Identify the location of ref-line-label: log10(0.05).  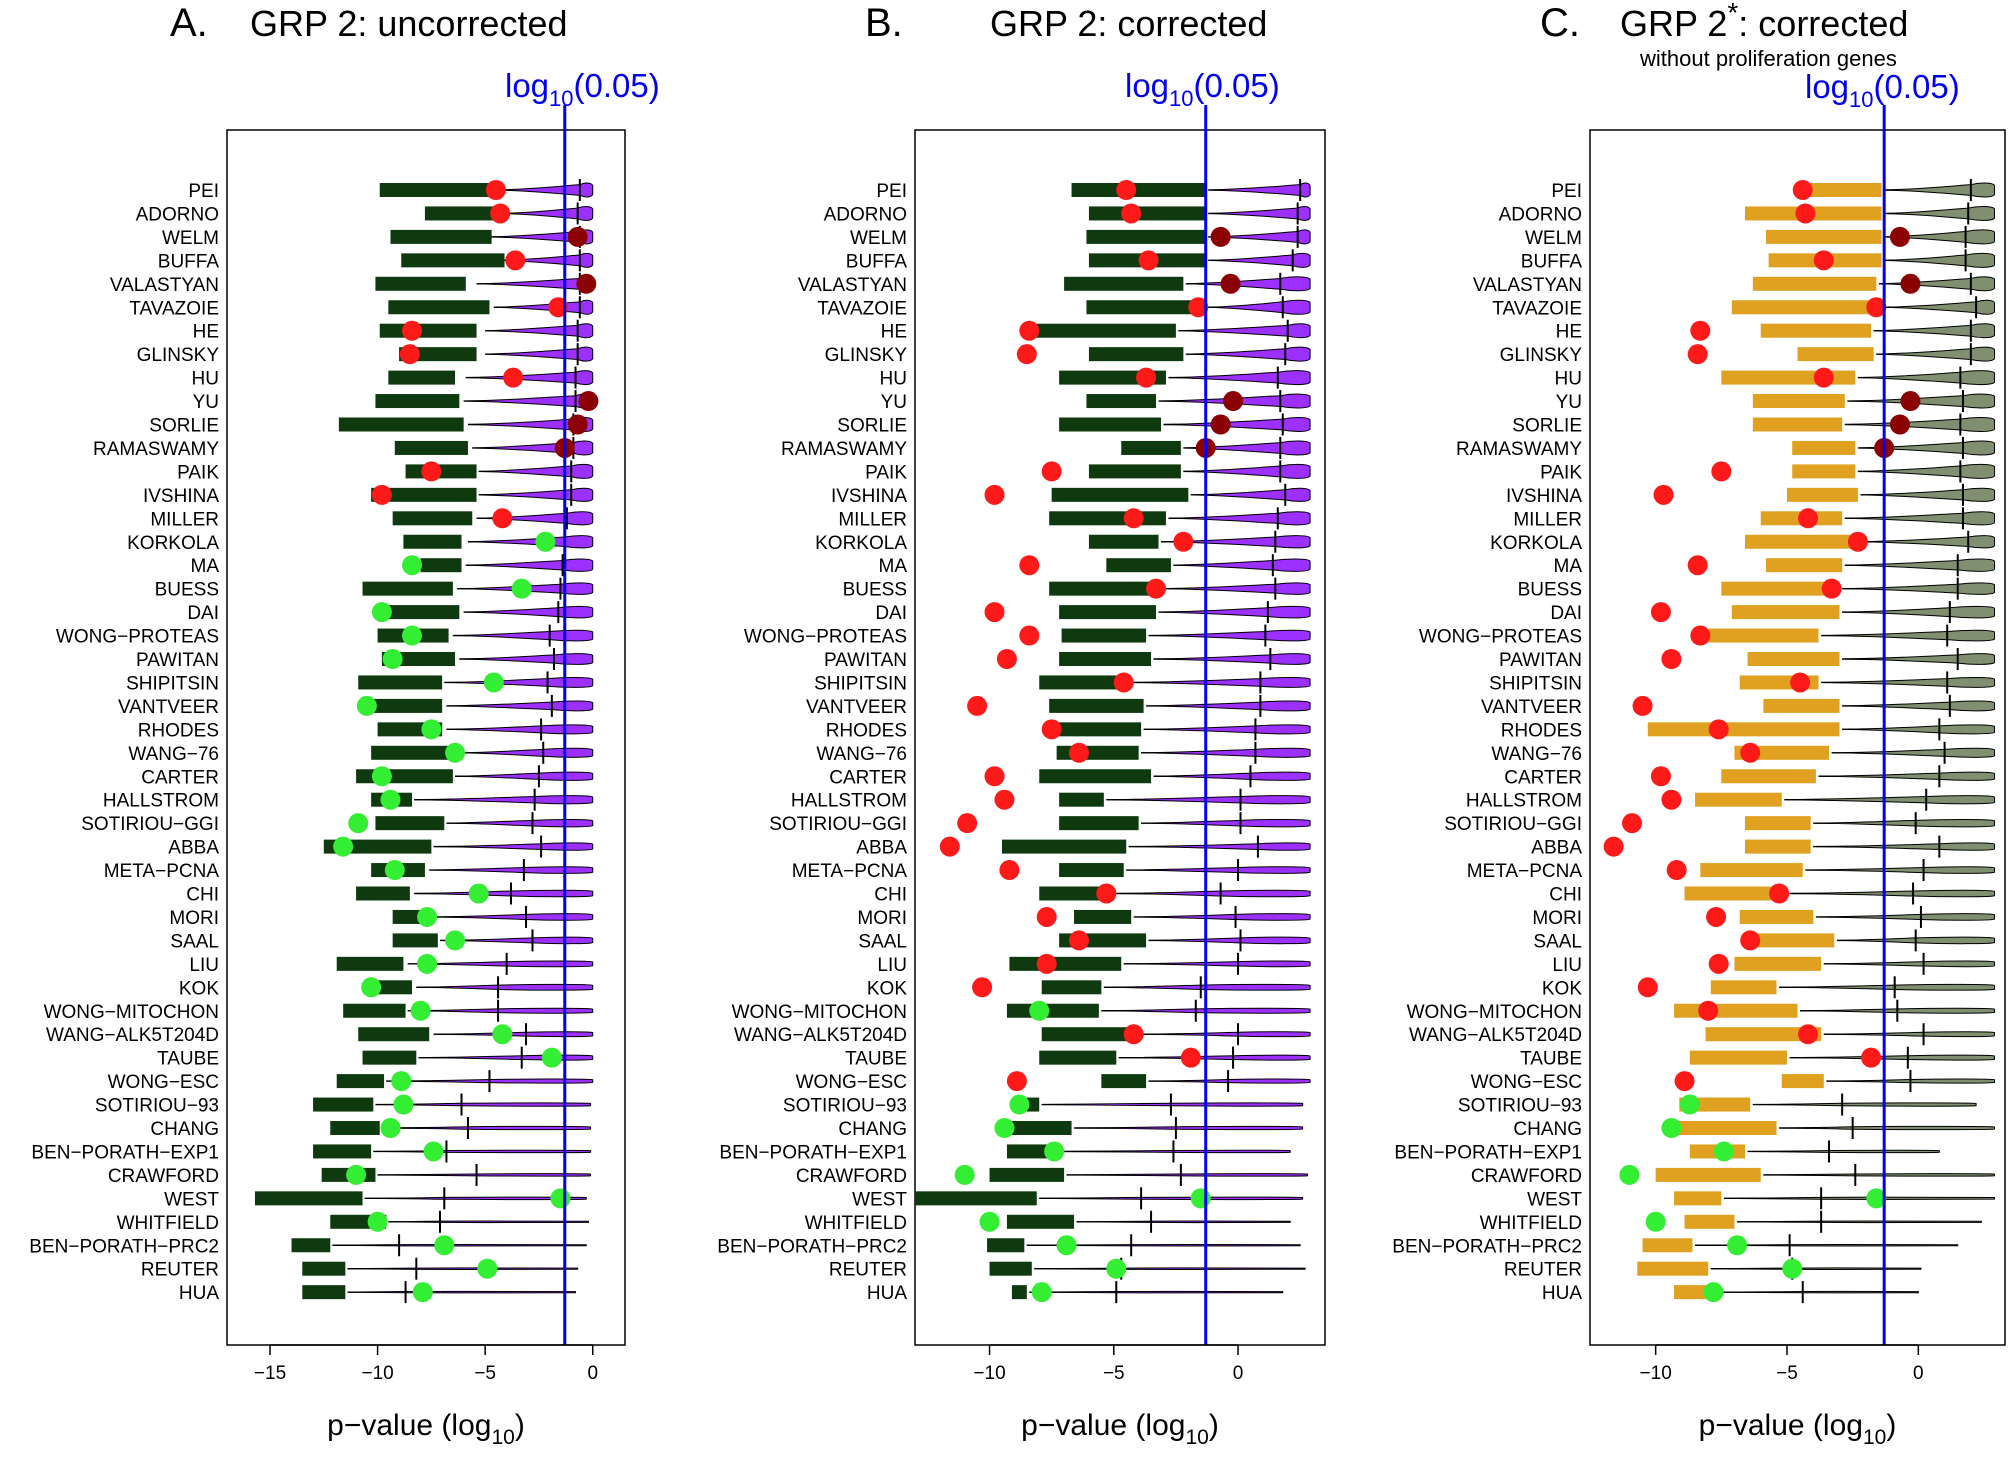
(1202, 89).